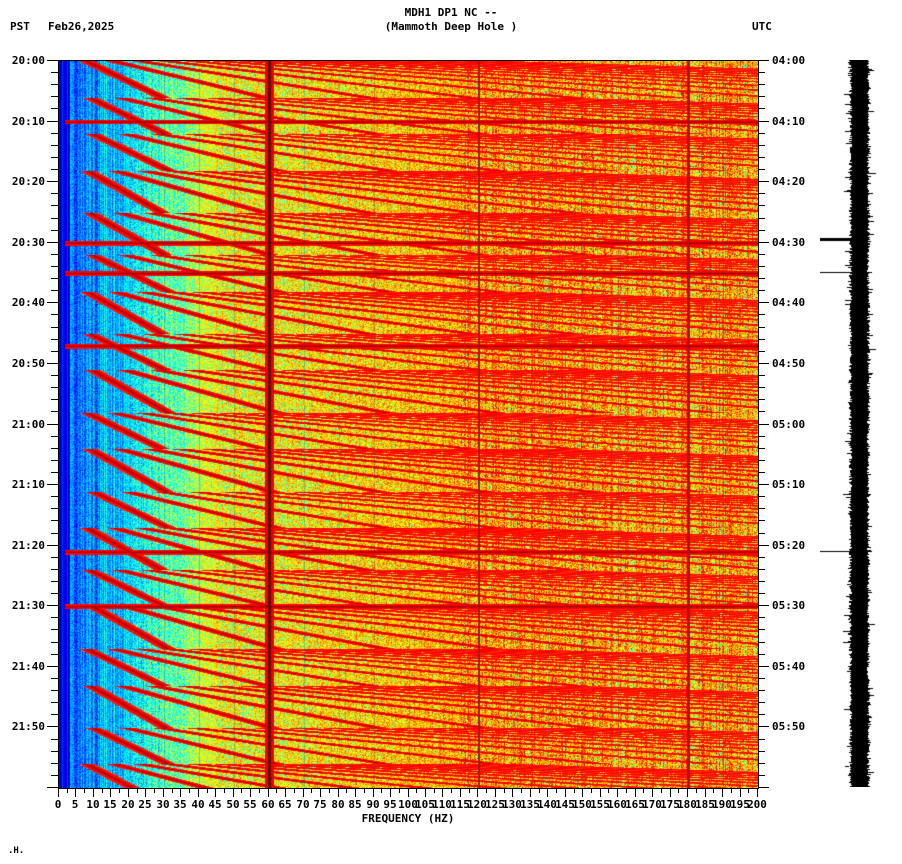 The height and width of the screenshot is (864, 902). Describe the element at coordinates (28, 726) in the screenshot. I see `time-label-pst: 21:50` at that location.